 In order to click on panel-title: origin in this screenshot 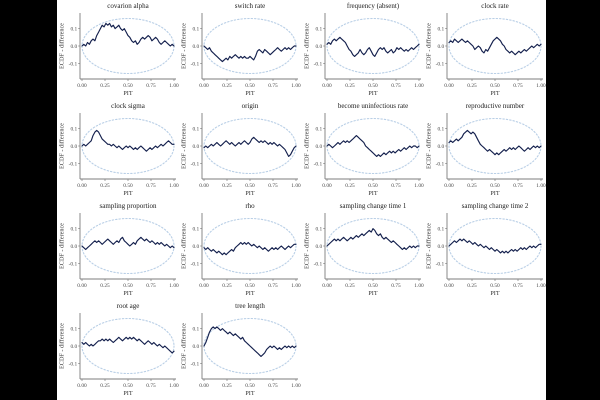, I will do `click(250, 106)`.